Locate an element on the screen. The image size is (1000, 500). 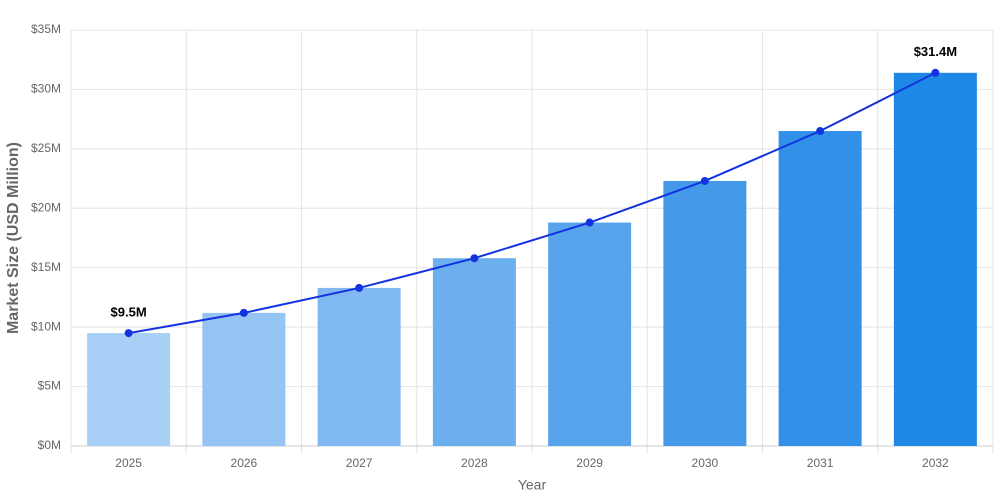
x-tick-label: 2029 is located at coordinates (589, 463).